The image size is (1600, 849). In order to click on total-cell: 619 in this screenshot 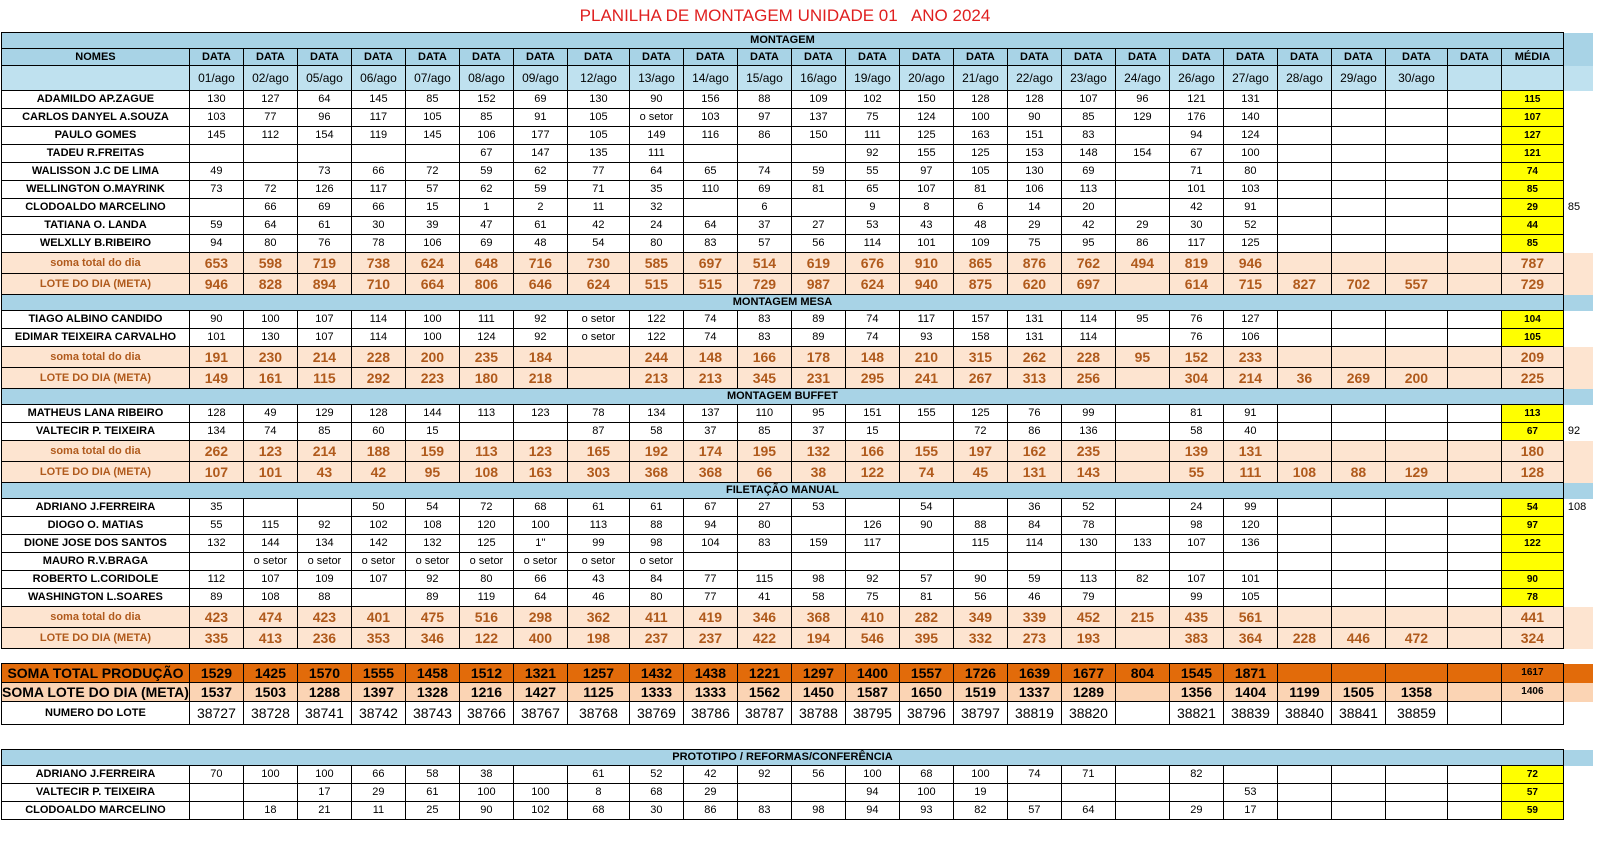, I will do `click(818, 263)`.